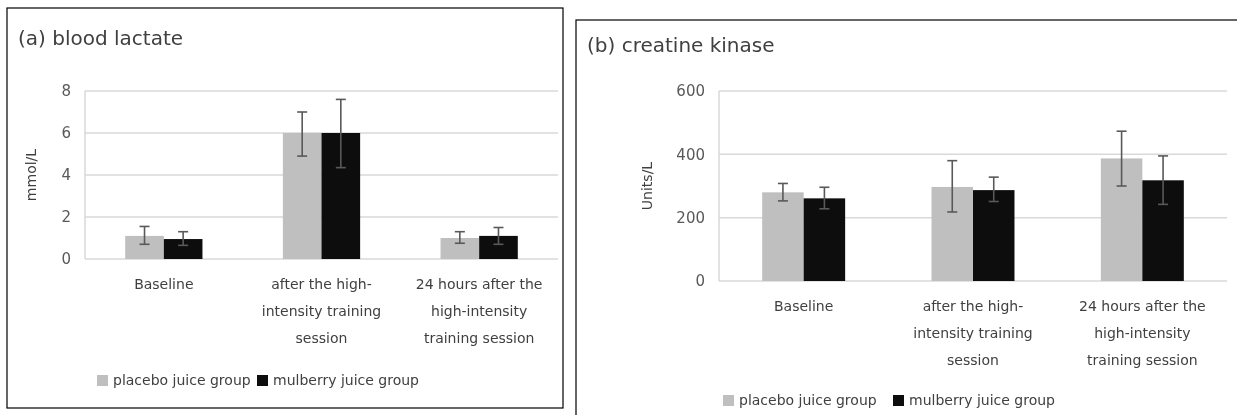  Describe the element at coordinates (690, 154) in the screenshot. I see `y-tick-label: 400` at that location.